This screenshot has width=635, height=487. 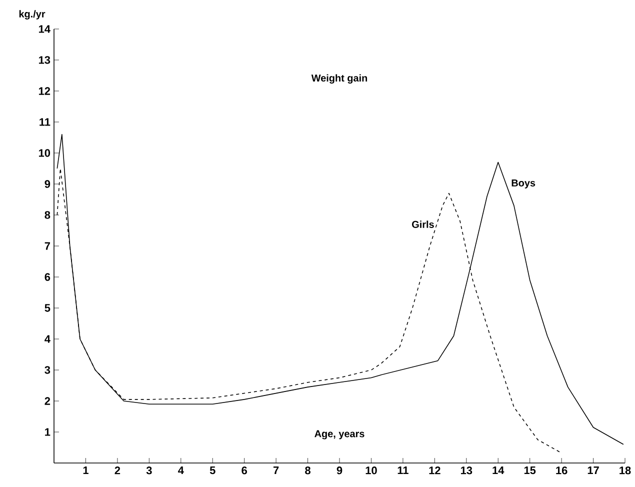 What do you see at coordinates (181, 470) in the screenshot?
I see `x-tick-label: 4` at bounding box center [181, 470].